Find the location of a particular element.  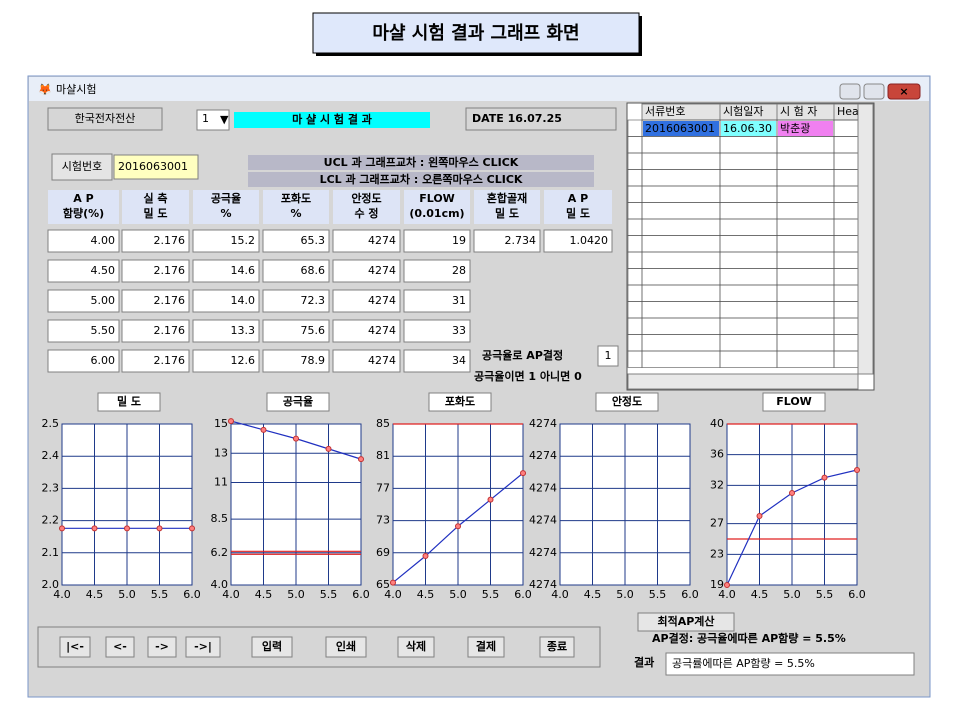

grid-vscroll is located at coordinates (865, 239).